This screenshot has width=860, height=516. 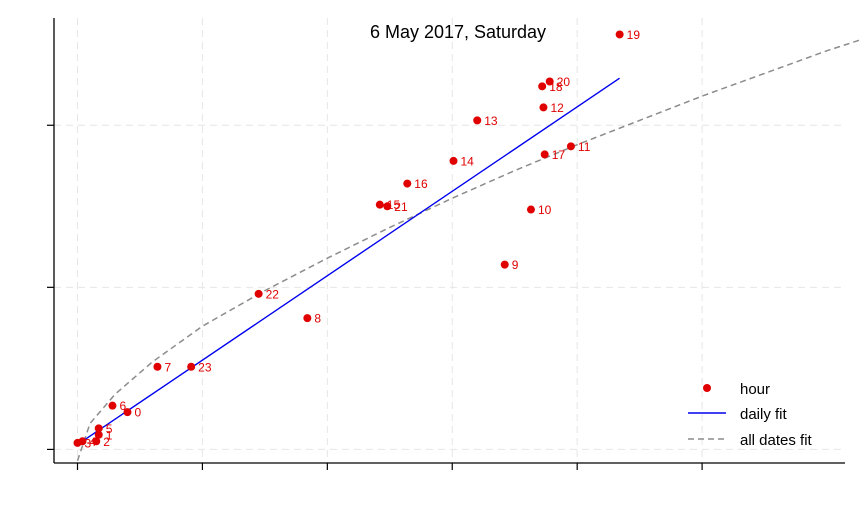 I want to click on legend: hour daily fit all dates fit, so click(x=750, y=415).